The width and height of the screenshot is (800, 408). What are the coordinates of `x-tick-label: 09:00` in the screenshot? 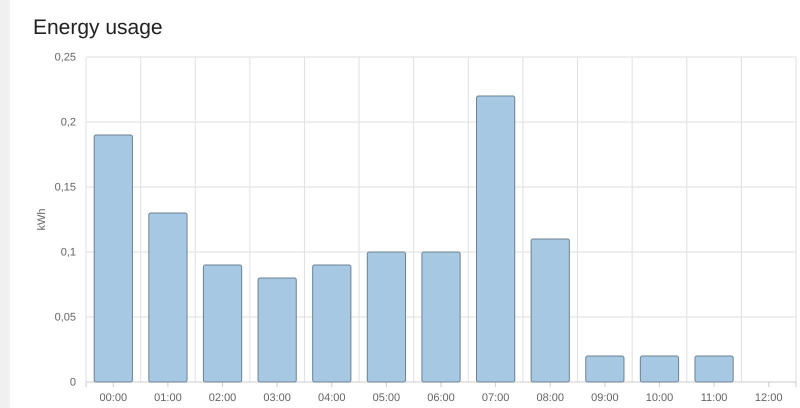 It's located at (605, 398).